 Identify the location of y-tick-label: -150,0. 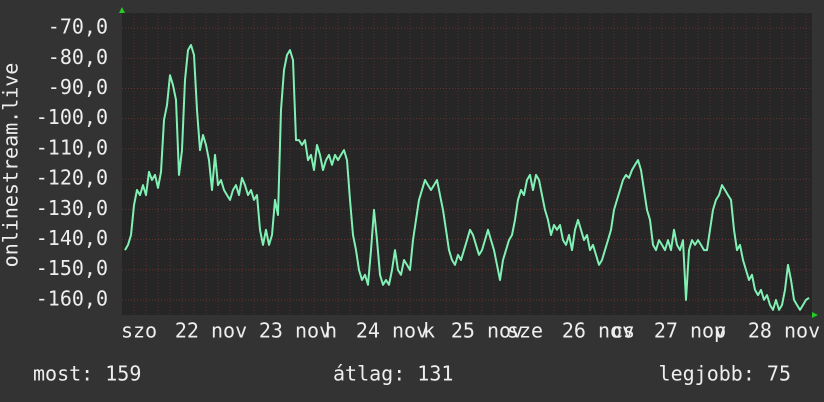
(72, 268).